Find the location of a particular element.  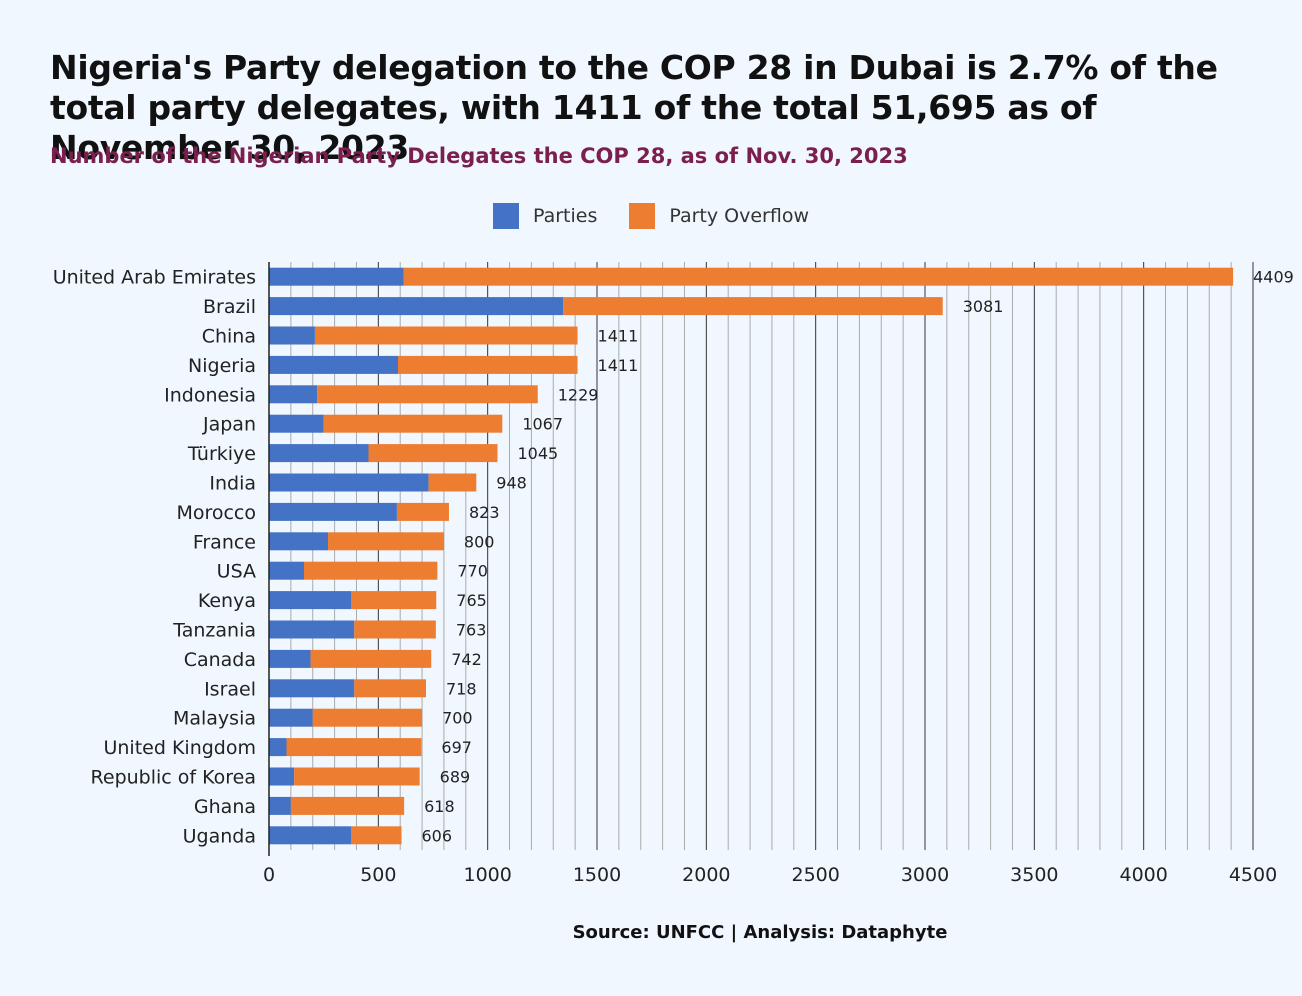

category-label: United Kingdom is located at coordinates (179, 748).